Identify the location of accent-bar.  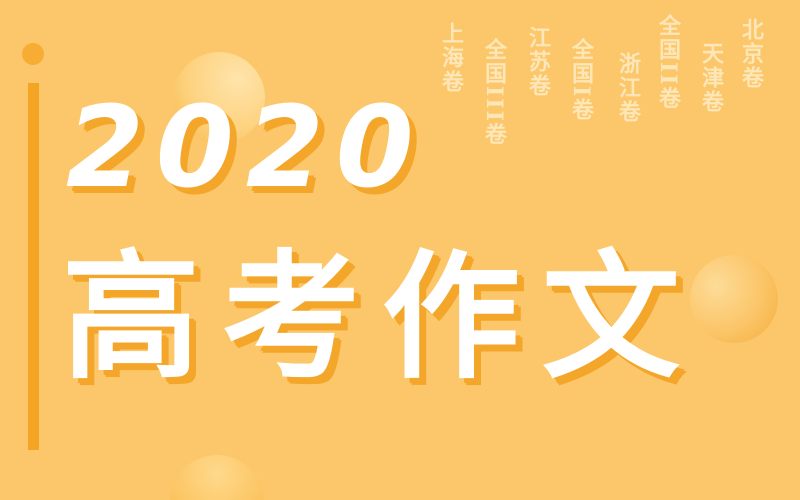
(33, 266).